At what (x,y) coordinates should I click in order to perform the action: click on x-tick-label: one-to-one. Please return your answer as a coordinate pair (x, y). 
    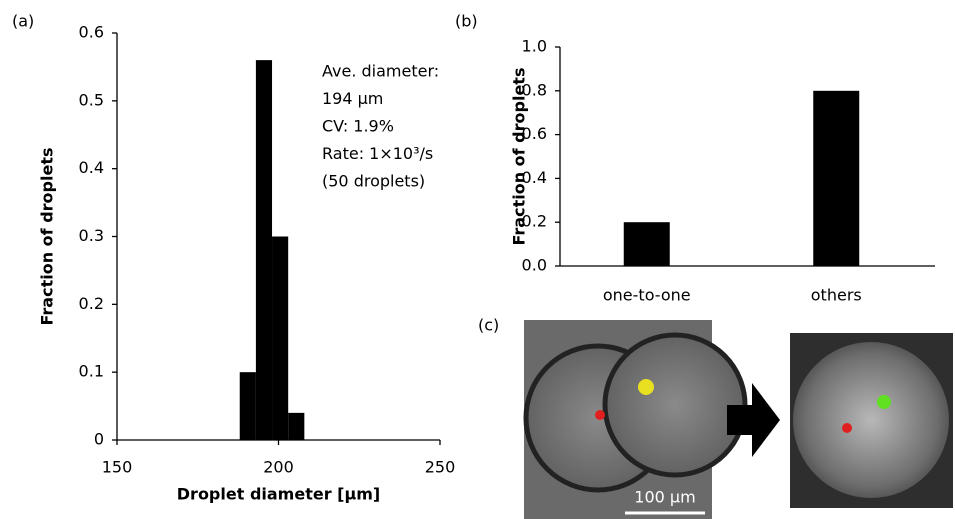
    Looking at the image, I should click on (647, 295).